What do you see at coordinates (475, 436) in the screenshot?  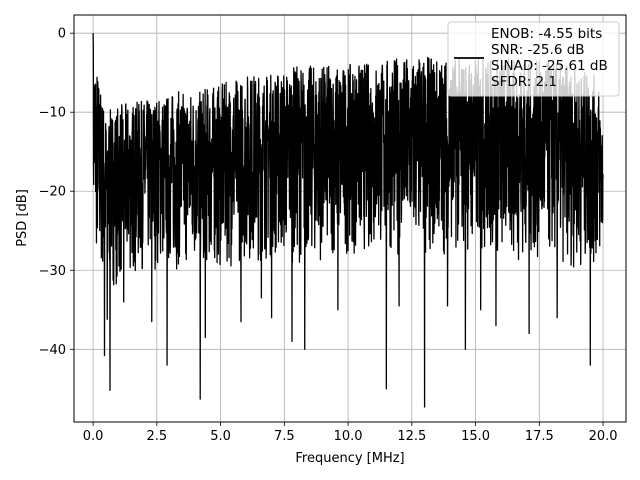 I see `x-tick-label: 15.0` at bounding box center [475, 436].